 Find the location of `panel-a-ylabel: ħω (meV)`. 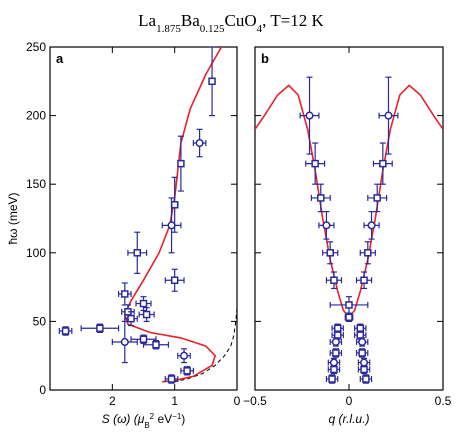

panel-a-ylabel: ħω (meV) is located at coordinates (13, 218).